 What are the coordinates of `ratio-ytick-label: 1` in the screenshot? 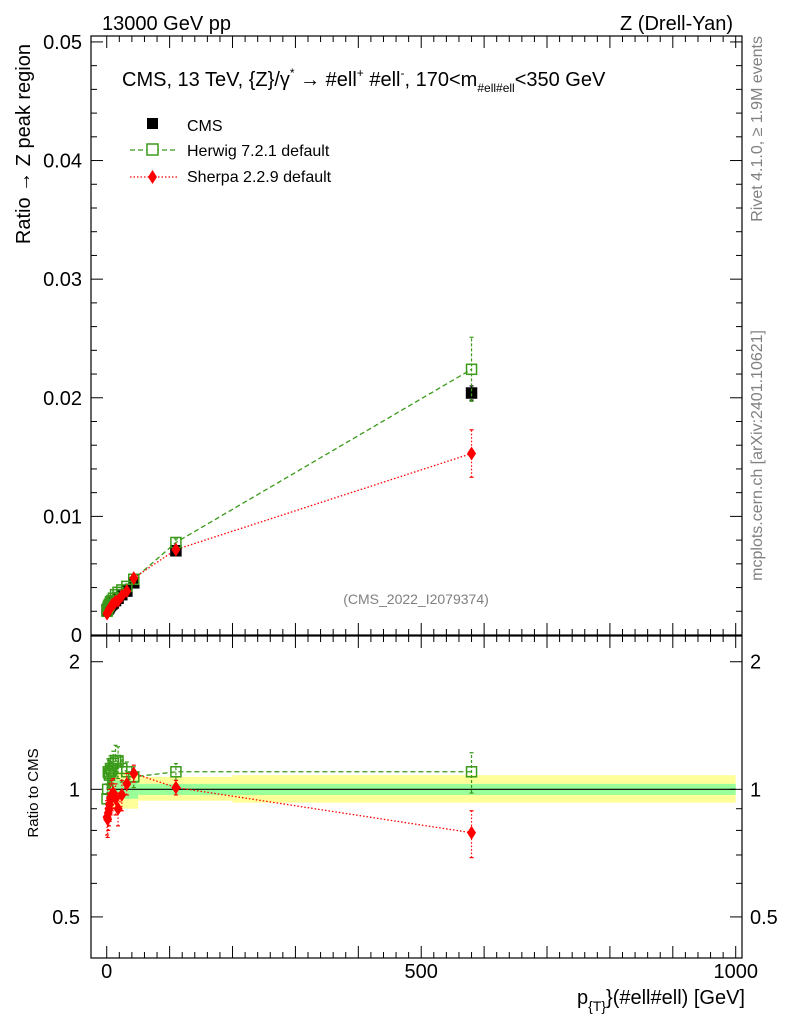 It's located at (74, 790).